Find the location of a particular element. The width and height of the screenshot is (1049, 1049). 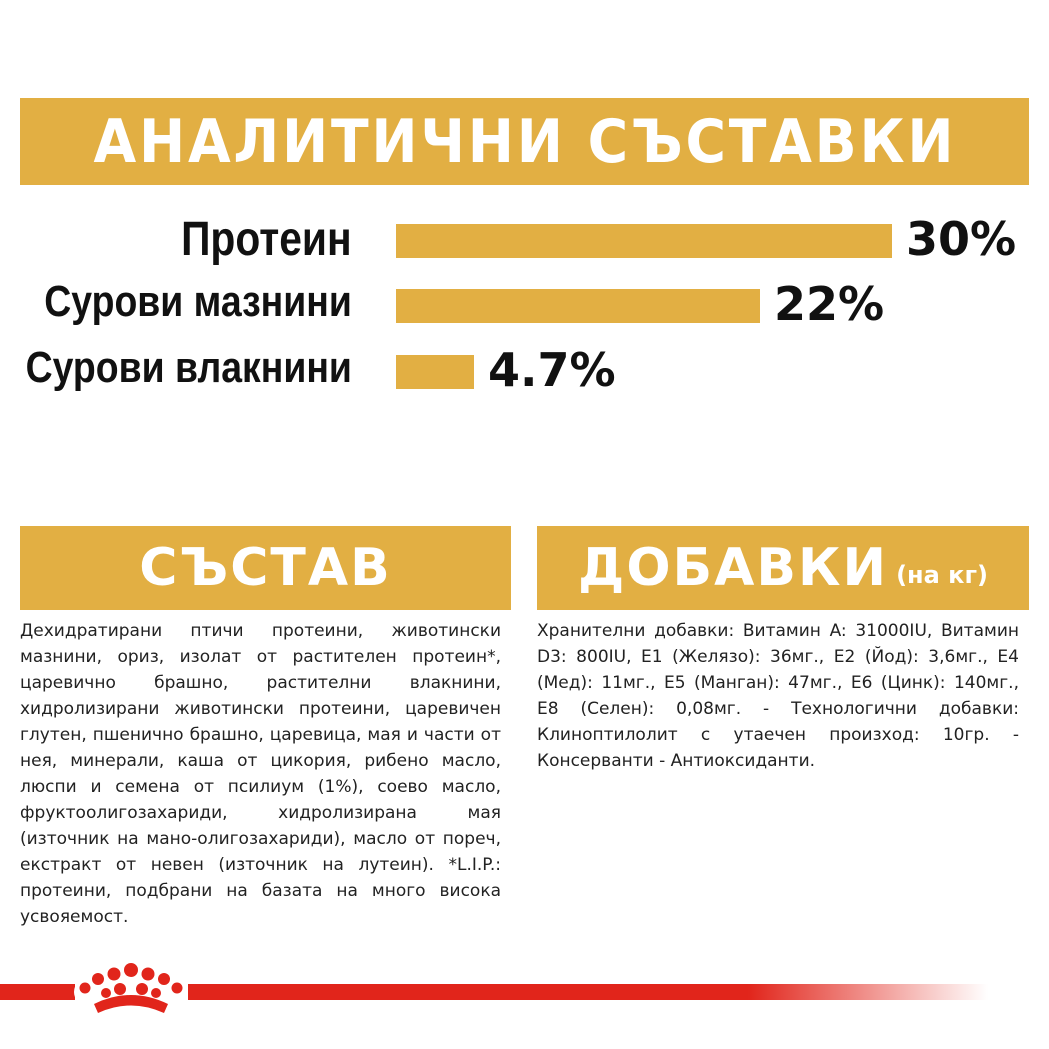

bar-crude-fiber is located at coordinates (435, 372).